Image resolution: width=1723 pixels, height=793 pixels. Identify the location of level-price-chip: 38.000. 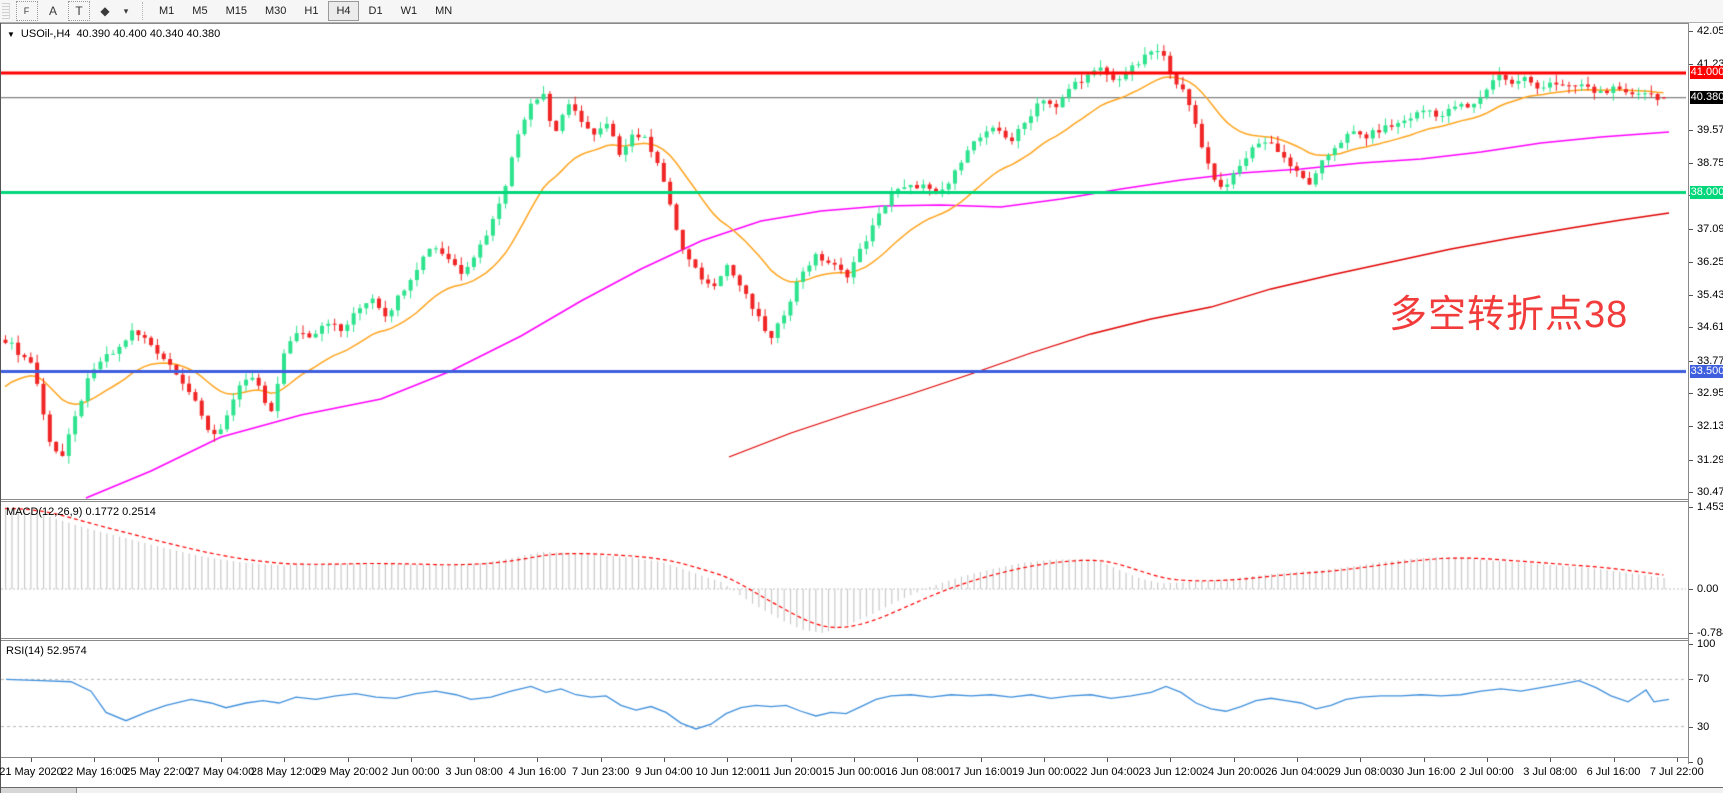
(1706, 192).